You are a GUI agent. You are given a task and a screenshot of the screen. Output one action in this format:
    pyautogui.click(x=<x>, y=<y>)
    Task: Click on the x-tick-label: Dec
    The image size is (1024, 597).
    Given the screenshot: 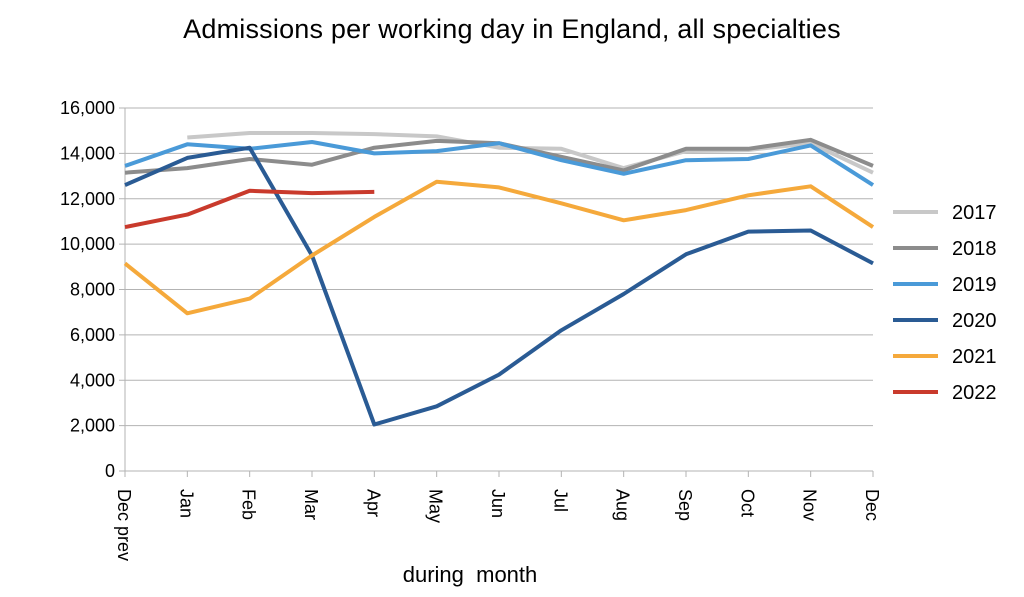 What is the action you would take?
    pyautogui.click(x=872, y=505)
    